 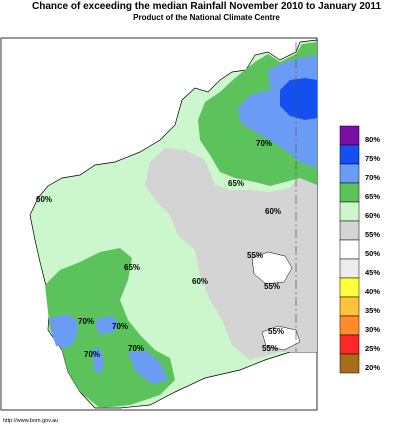 I want to click on legend-label: 70%, so click(x=372, y=177).